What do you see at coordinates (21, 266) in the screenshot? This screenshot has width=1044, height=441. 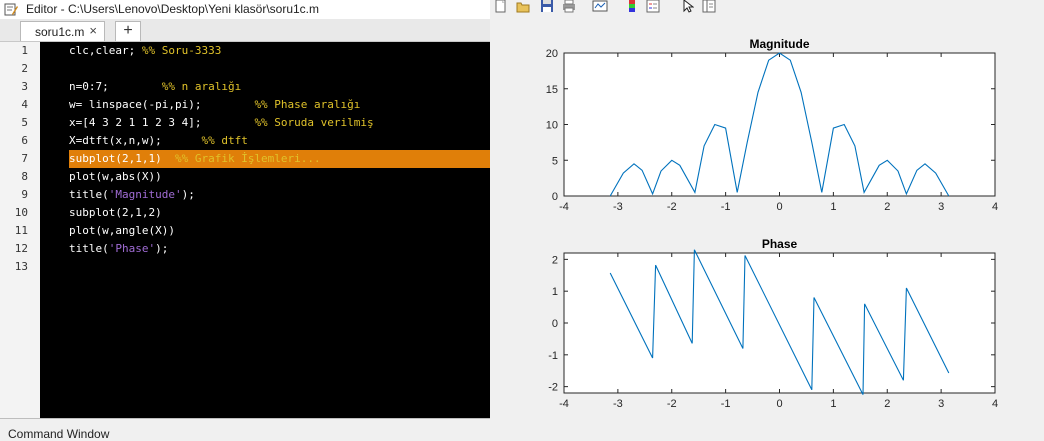 I see `line-number: 13` at bounding box center [21, 266].